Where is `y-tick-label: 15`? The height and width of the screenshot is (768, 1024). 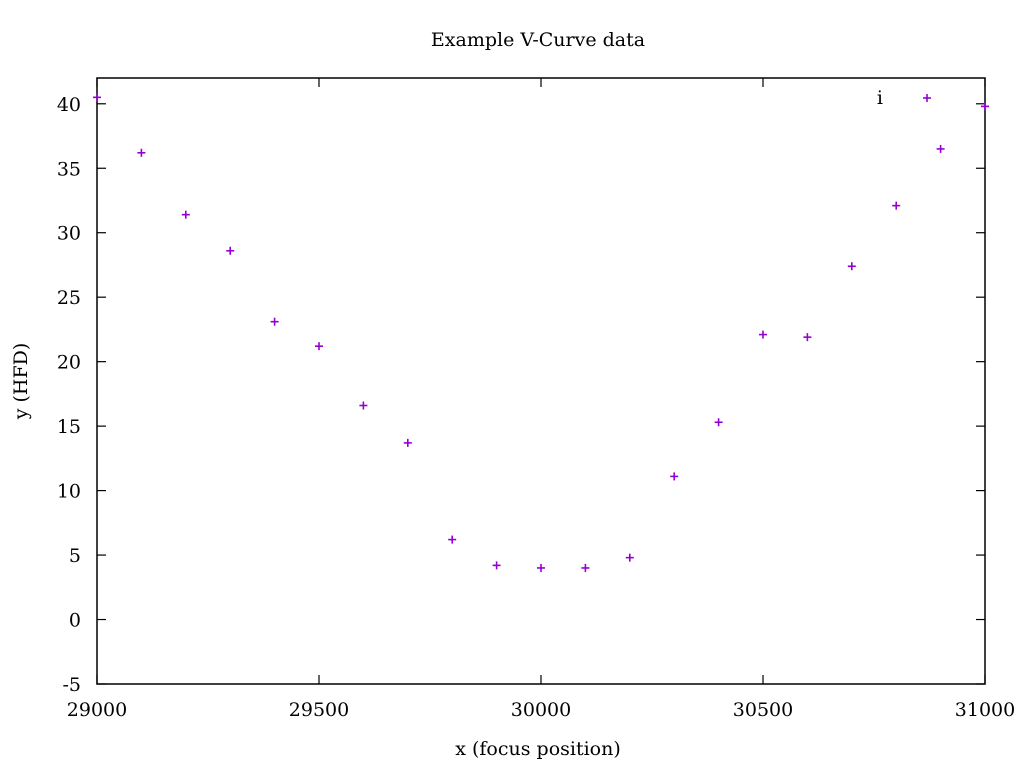 y-tick-label: 15 is located at coordinates (69, 427).